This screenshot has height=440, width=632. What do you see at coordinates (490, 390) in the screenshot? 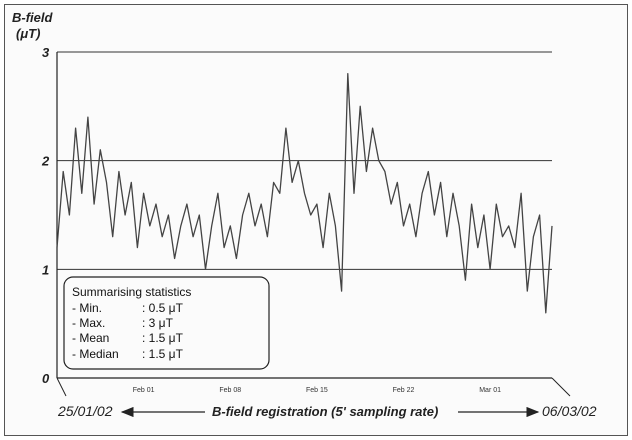
I see `x-tick-label: Mar 01` at bounding box center [490, 390].